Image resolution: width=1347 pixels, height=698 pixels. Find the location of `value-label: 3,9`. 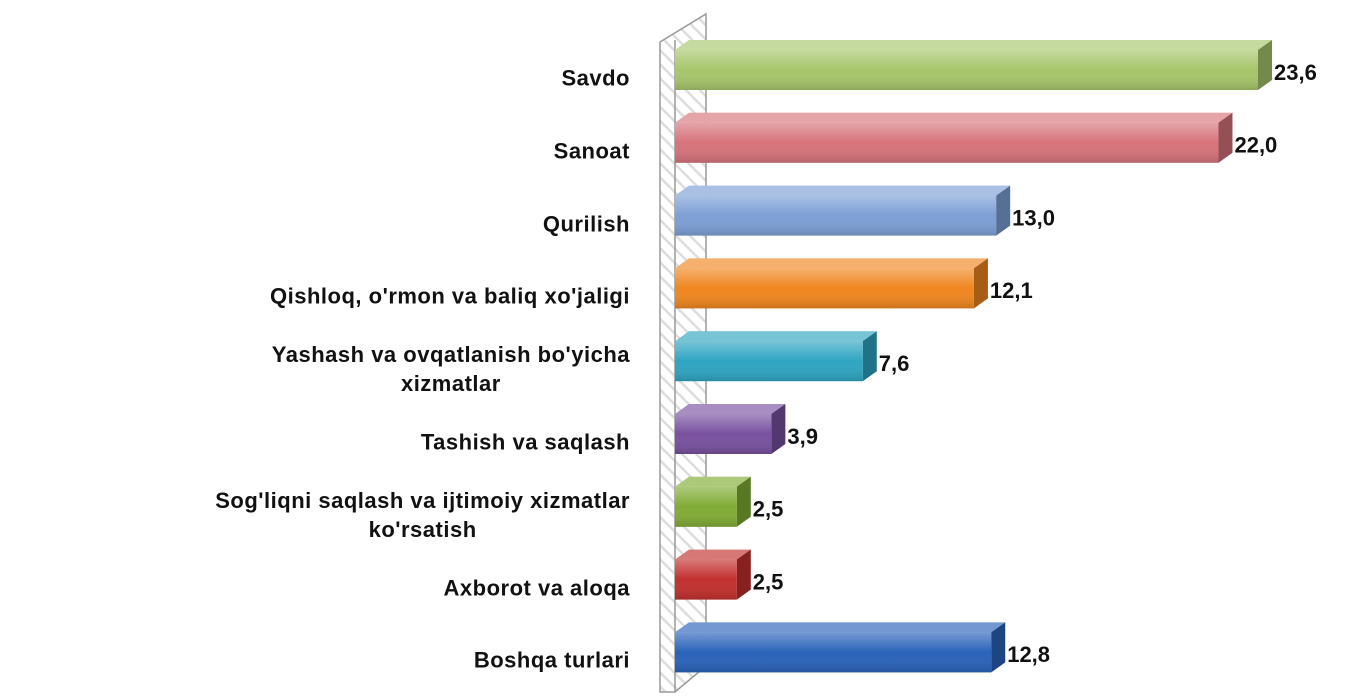

value-label: 3,9 is located at coordinates (802, 436).